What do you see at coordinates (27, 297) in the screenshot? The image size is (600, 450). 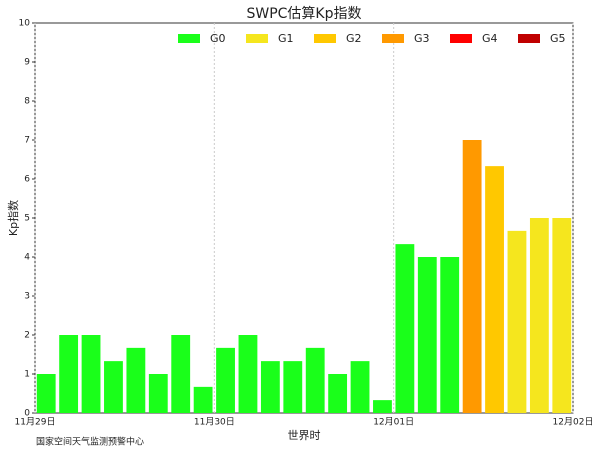 I see `y-tick-label: 3` at bounding box center [27, 297].